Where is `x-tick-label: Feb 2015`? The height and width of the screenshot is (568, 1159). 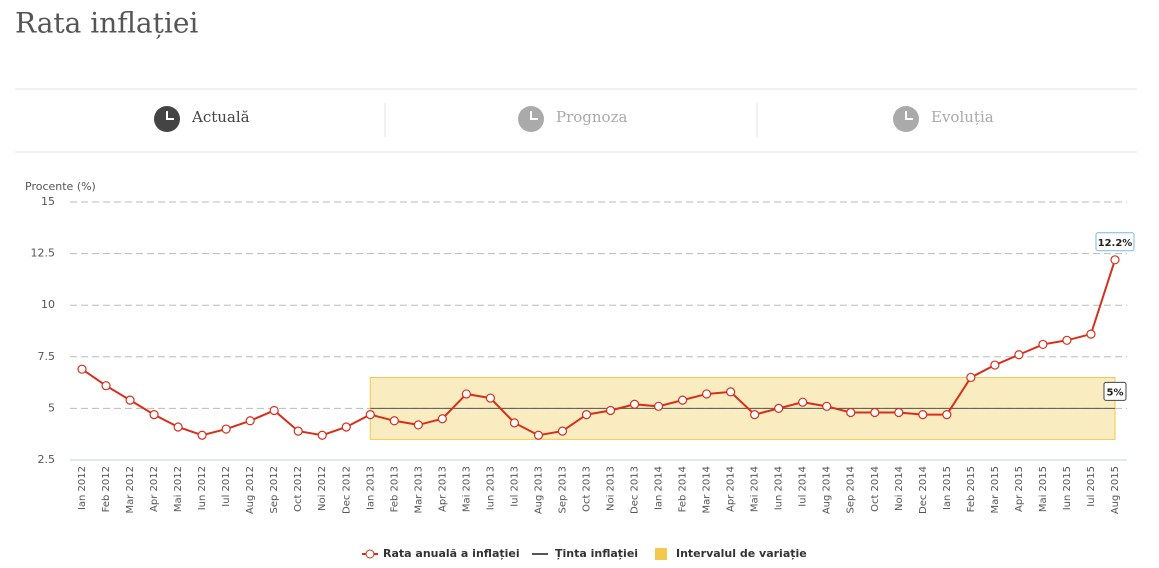
x-tick-label: Feb 2015 is located at coordinates (971, 489).